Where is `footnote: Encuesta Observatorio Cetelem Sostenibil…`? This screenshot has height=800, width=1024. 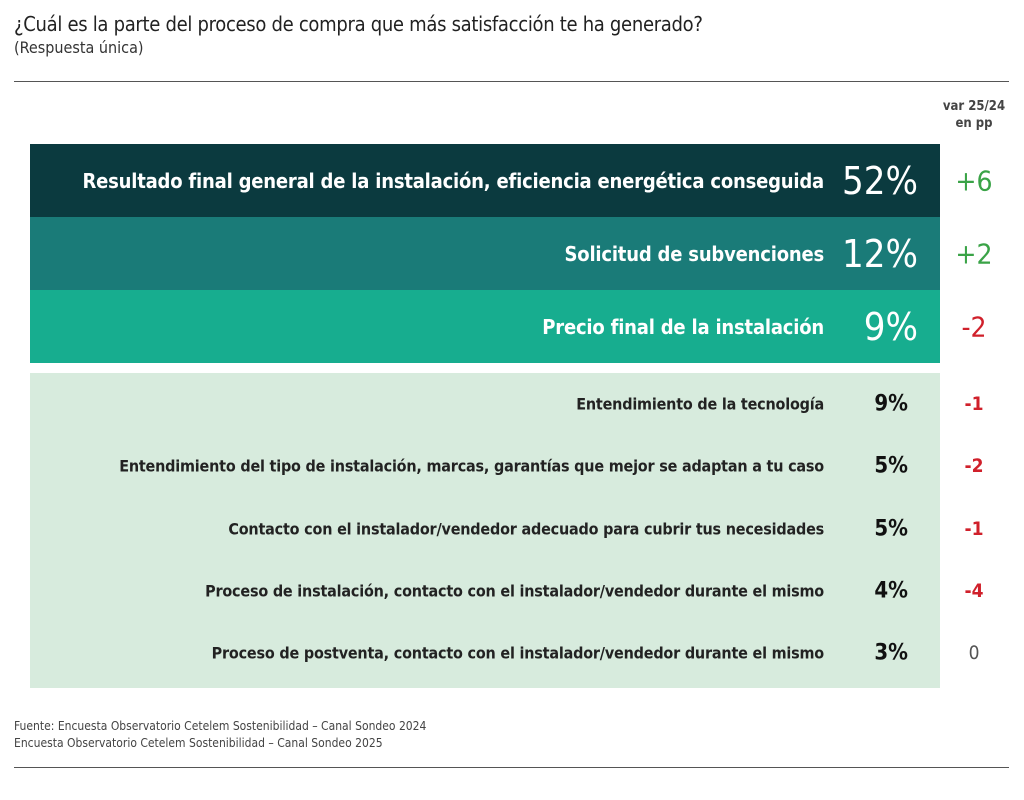
footnote: Encuesta Observatorio Cetelem Sostenibil… is located at coordinates (198, 743).